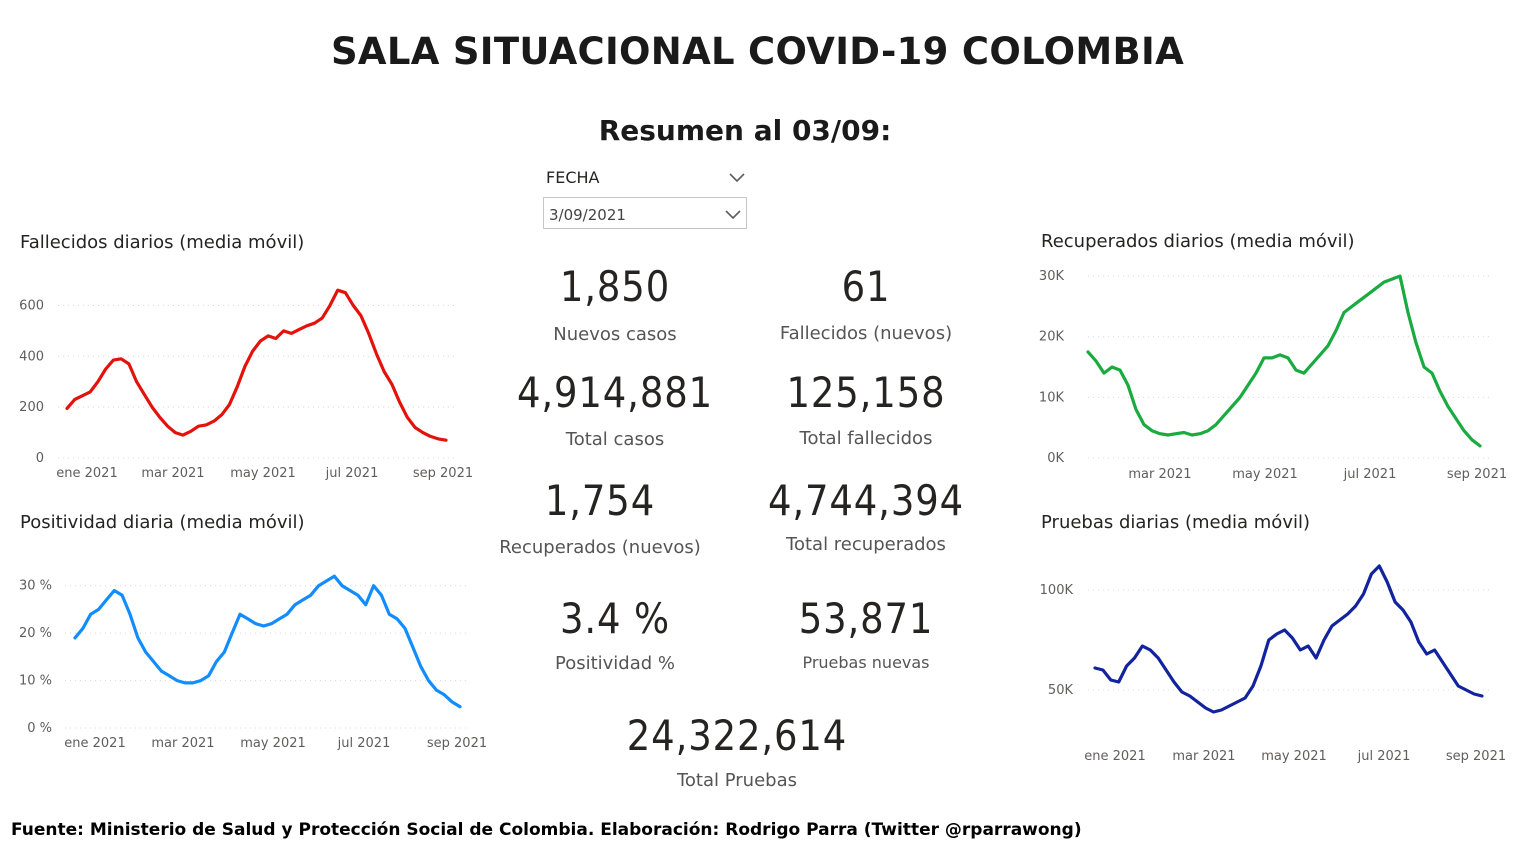 This screenshot has height=847, width=1515. Describe the element at coordinates (736, 780) in the screenshot. I see `kpi-total-pruebas-label: Total Pruebas` at that location.